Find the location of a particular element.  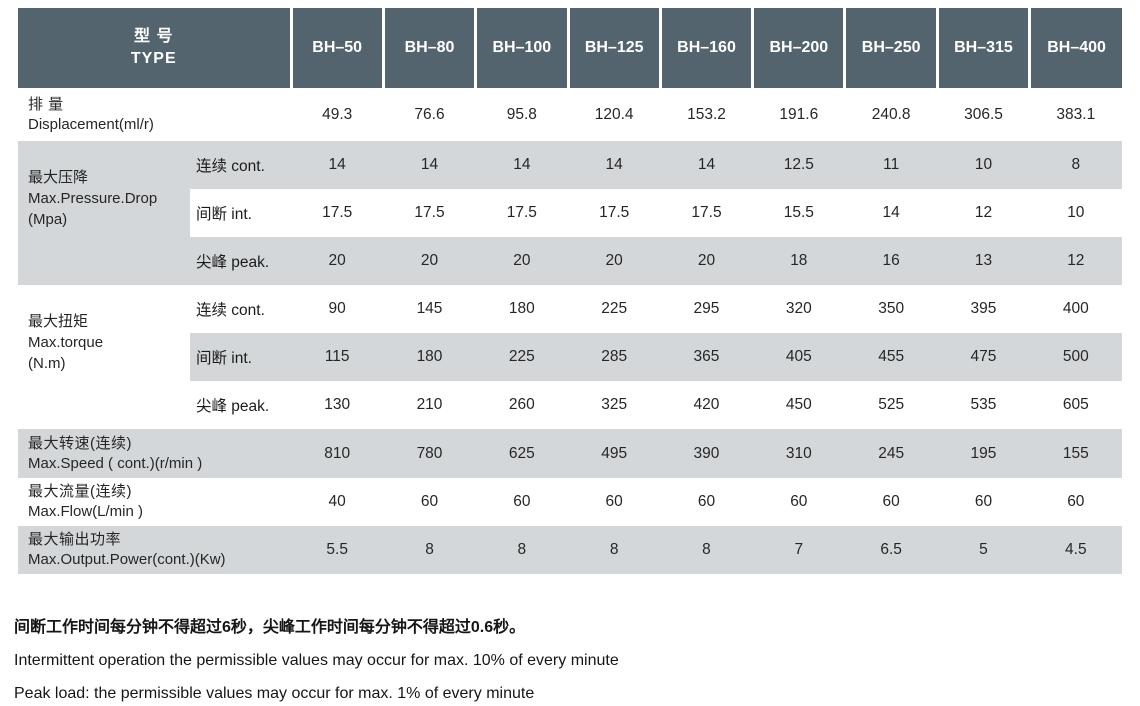

pressure-peak-row: 尖峰 peak. 20 20 20 20 20 18 16 13 12 is located at coordinates (570, 261).